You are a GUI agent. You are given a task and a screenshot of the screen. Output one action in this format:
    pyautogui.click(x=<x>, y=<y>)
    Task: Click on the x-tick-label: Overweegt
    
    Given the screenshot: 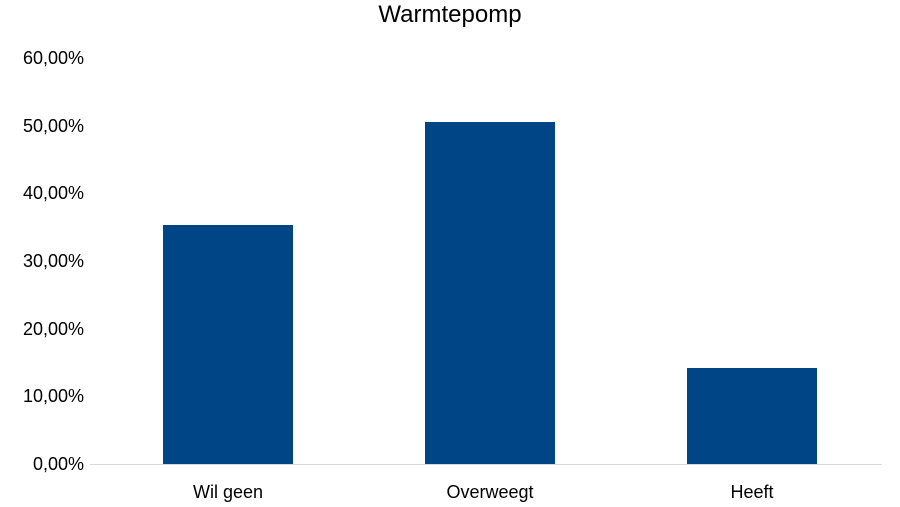 What is the action you would take?
    pyautogui.click(x=490, y=492)
    